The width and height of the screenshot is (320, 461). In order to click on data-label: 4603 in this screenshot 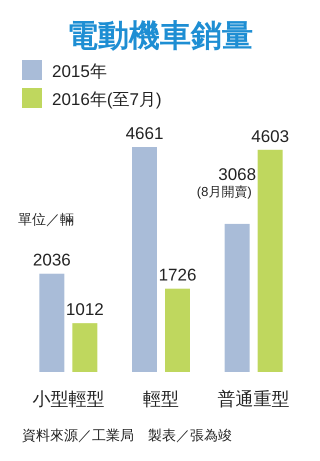, I will do `click(270, 136)`.